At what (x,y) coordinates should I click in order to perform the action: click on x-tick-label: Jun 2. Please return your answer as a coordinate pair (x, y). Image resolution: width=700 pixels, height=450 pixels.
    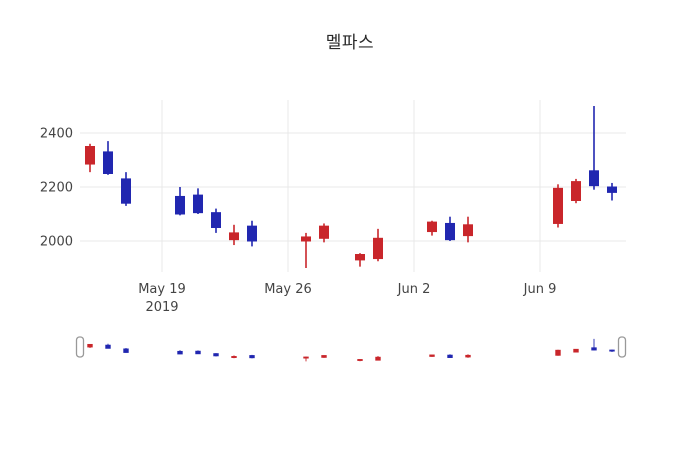
    Looking at the image, I should click on (414, 289).